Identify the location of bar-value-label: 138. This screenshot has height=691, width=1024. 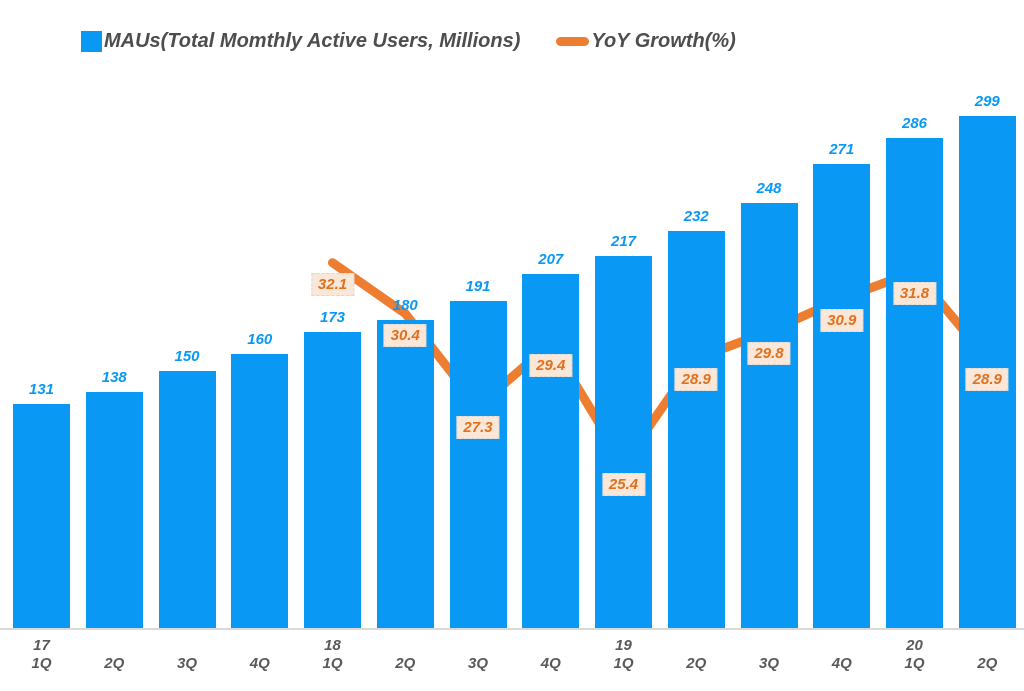
(114, 377).